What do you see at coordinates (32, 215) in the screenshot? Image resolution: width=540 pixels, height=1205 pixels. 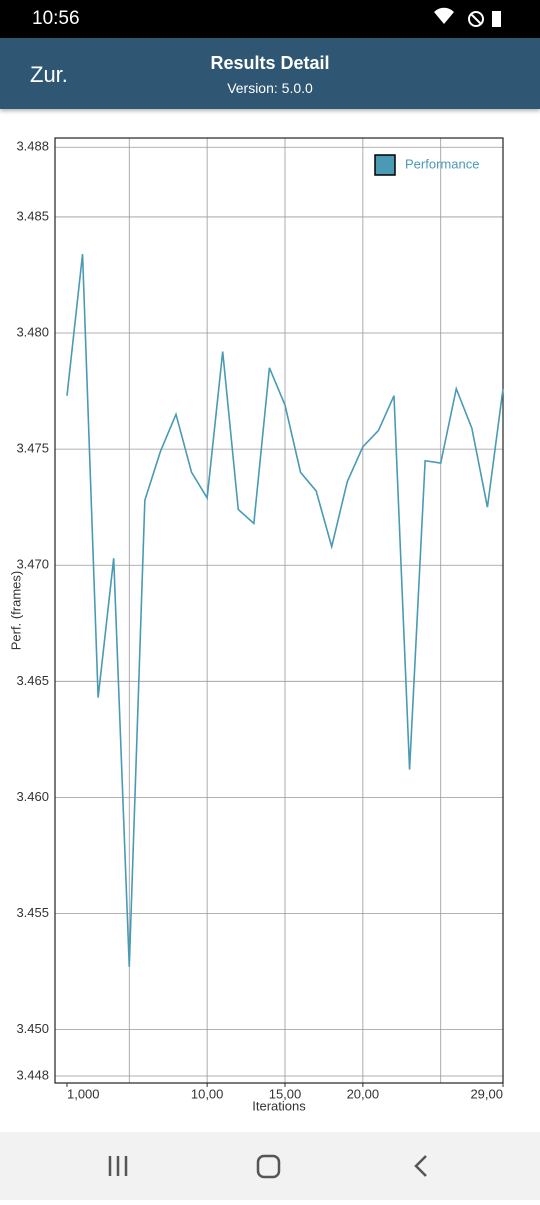 I see `y-tick-label: 3.485` at bounding box center [32, 215].